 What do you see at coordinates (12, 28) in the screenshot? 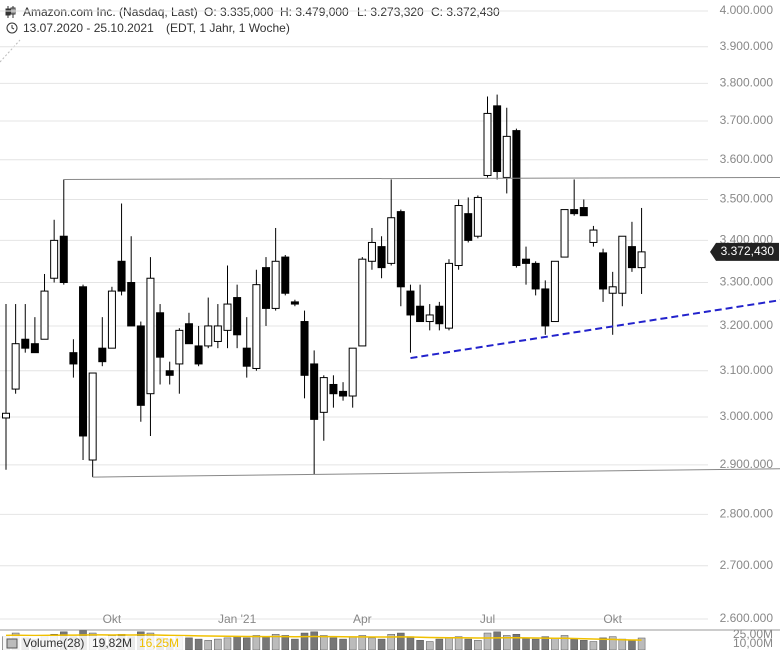
I see `clock-icon` at bounding box center [12, 28].